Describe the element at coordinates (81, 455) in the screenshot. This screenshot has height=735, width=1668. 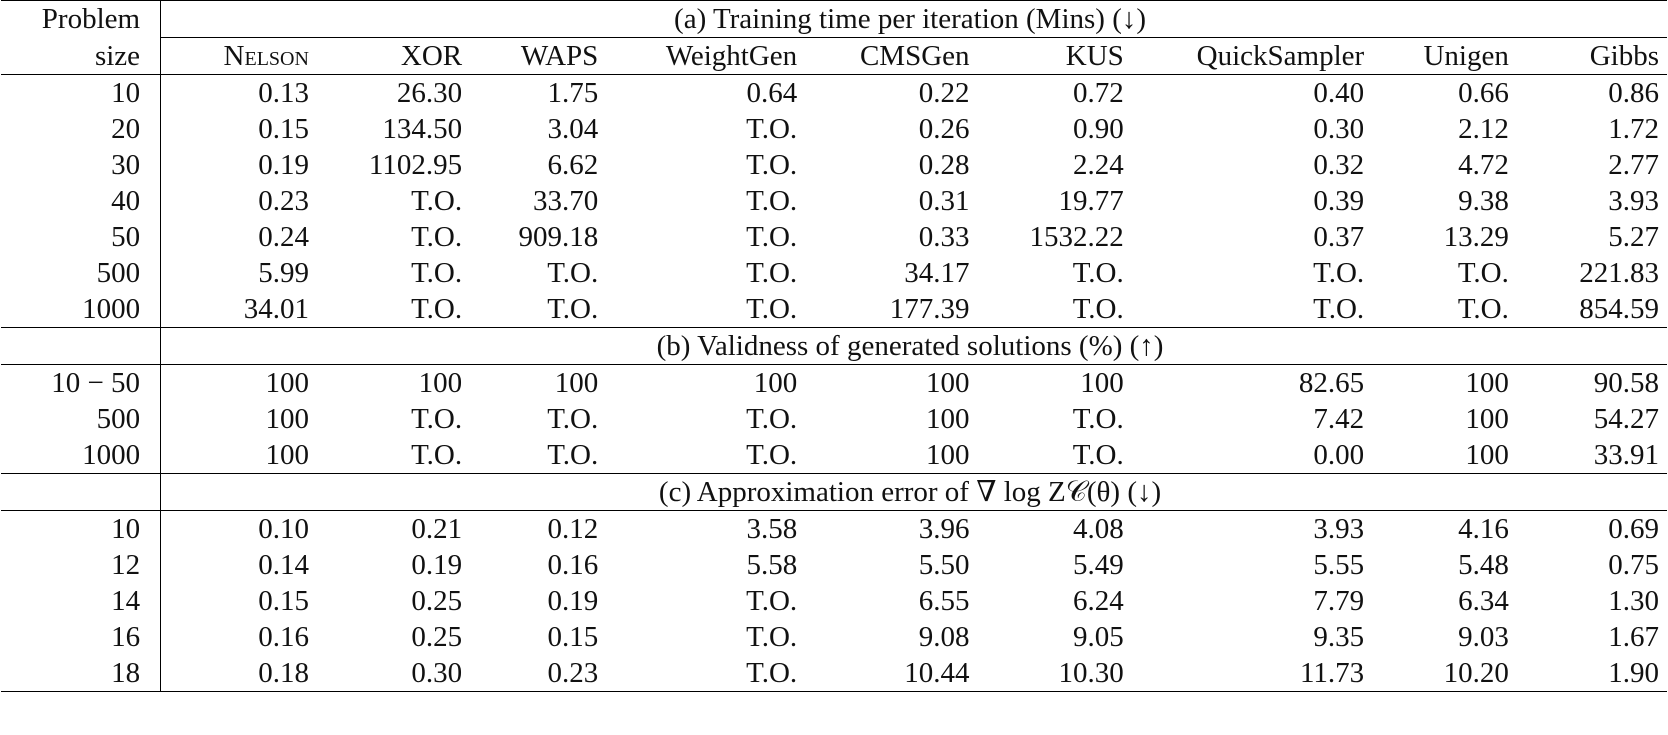
I see `problem-size-cell: 1000` at that location.